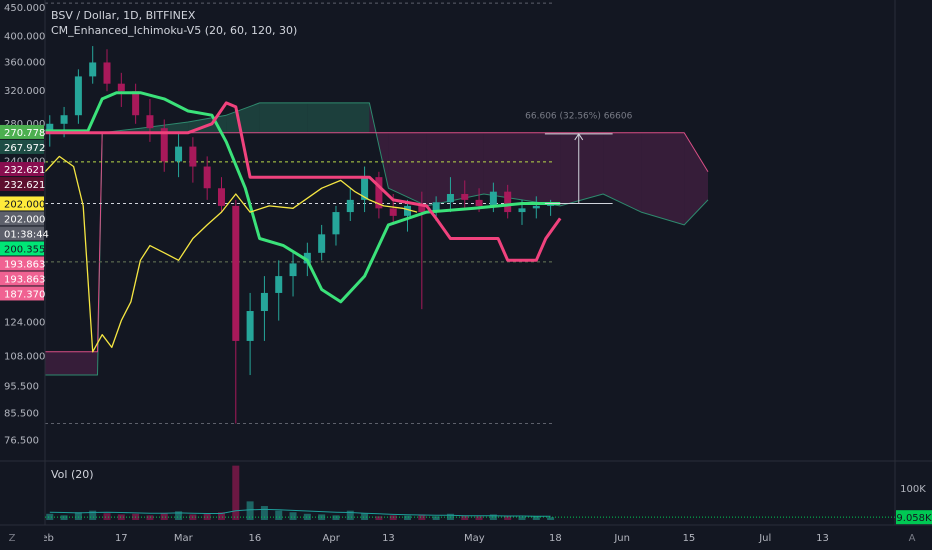 Image resolution: width=932 pixels, height=550 pixels. Describe the element at coordinates (21, 413) in the screenshot. I see `y-tick-label: 85.500` at that location.